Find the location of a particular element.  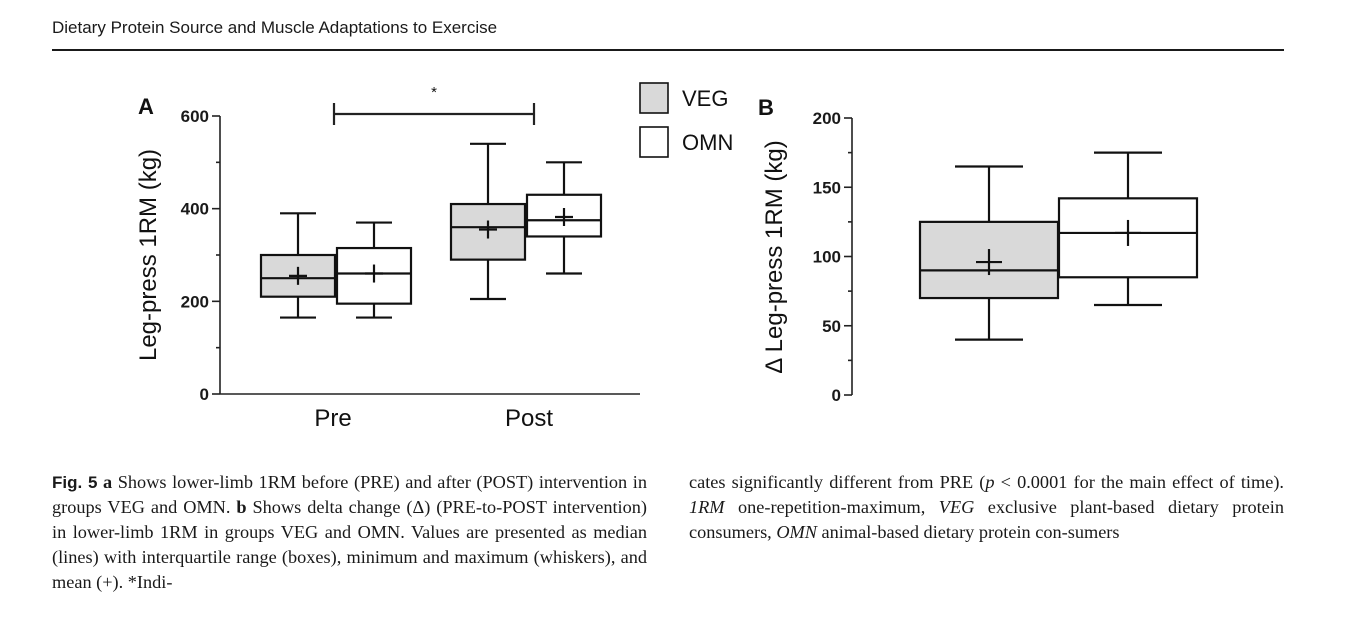

caption-text-5: one-repetition-maximum, is located at coordinates (831, 507).